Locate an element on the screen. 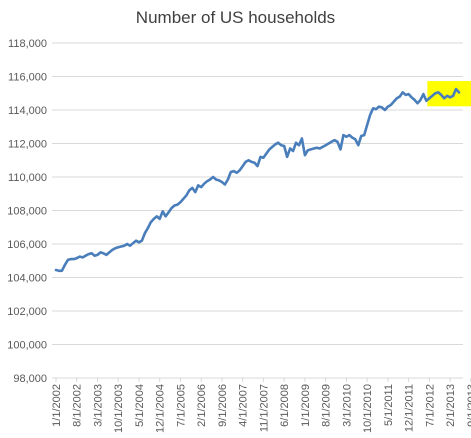  x-tick-label: 7/1/2005 is located at coordinates (181, 405).